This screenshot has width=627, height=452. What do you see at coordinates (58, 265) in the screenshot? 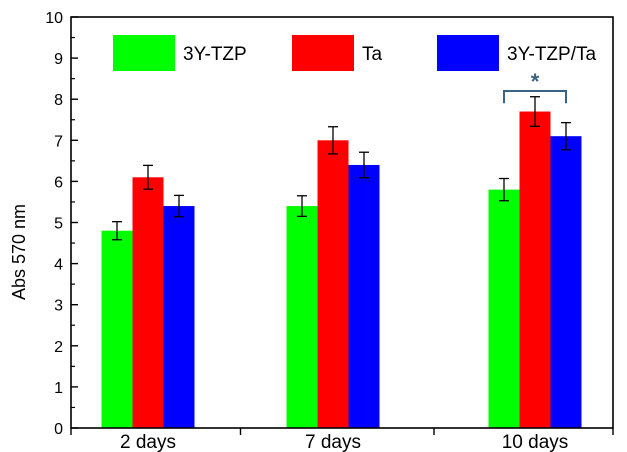
I see `y-tick-label: 4` at bounding box center [58, 265].